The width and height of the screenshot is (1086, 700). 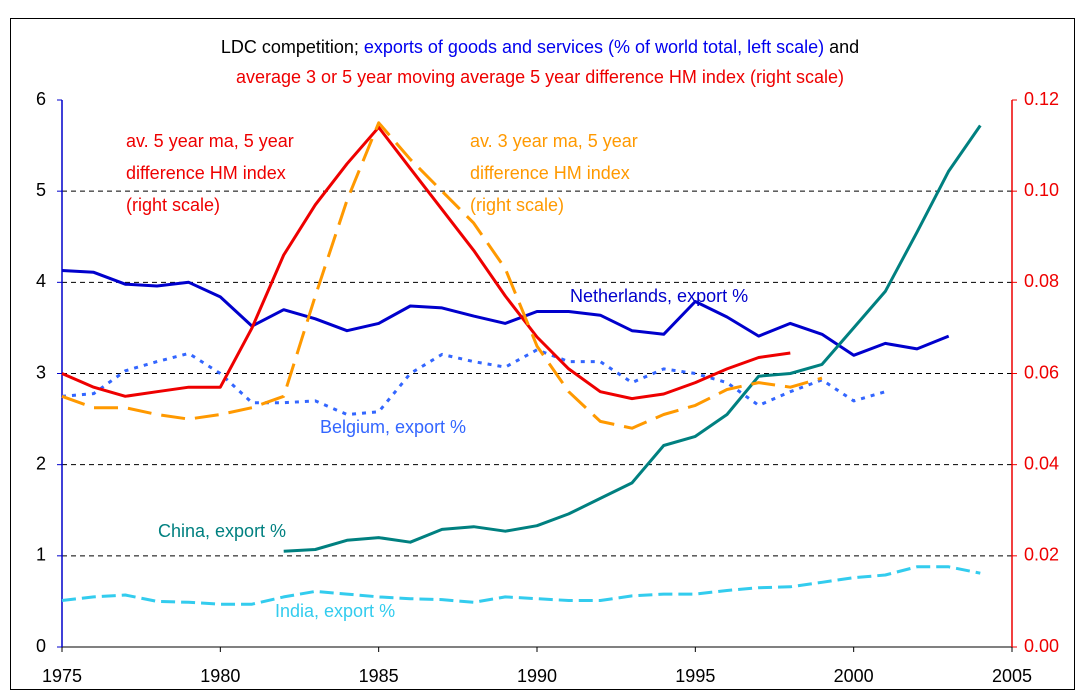 What do you see at coordinates (537, 676) in the screenshot?
I see `x-tick-label: 1990` at bounding box center [537, 676].